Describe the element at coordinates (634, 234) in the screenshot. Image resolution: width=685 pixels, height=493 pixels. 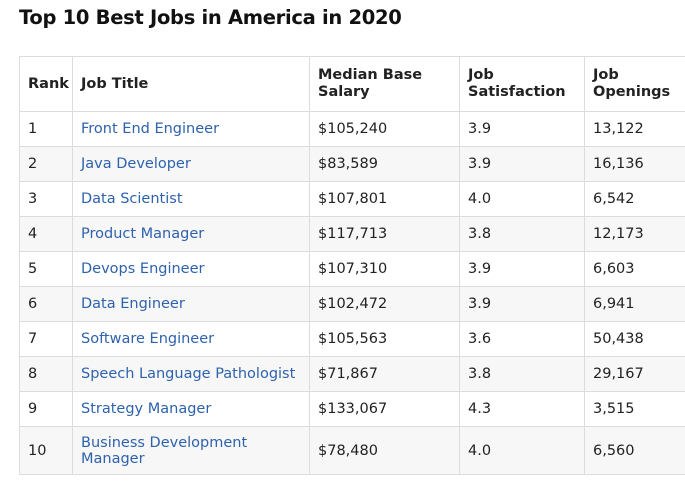
I see `openings-cell: 12,173` at that location.